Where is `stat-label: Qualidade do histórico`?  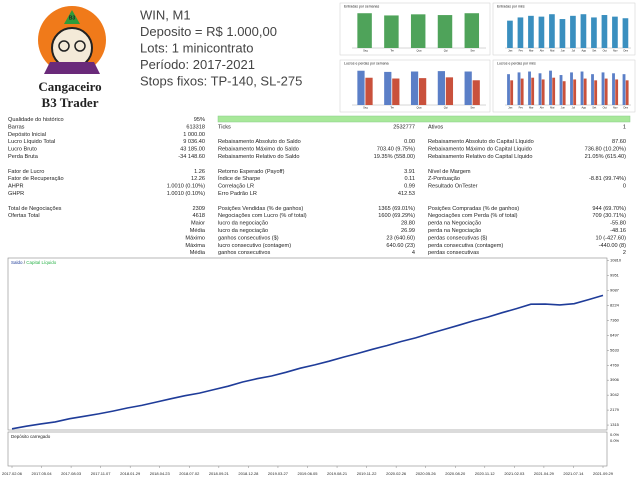
stat-label: Qualidade do histórico is located at coordinates (36, 120).